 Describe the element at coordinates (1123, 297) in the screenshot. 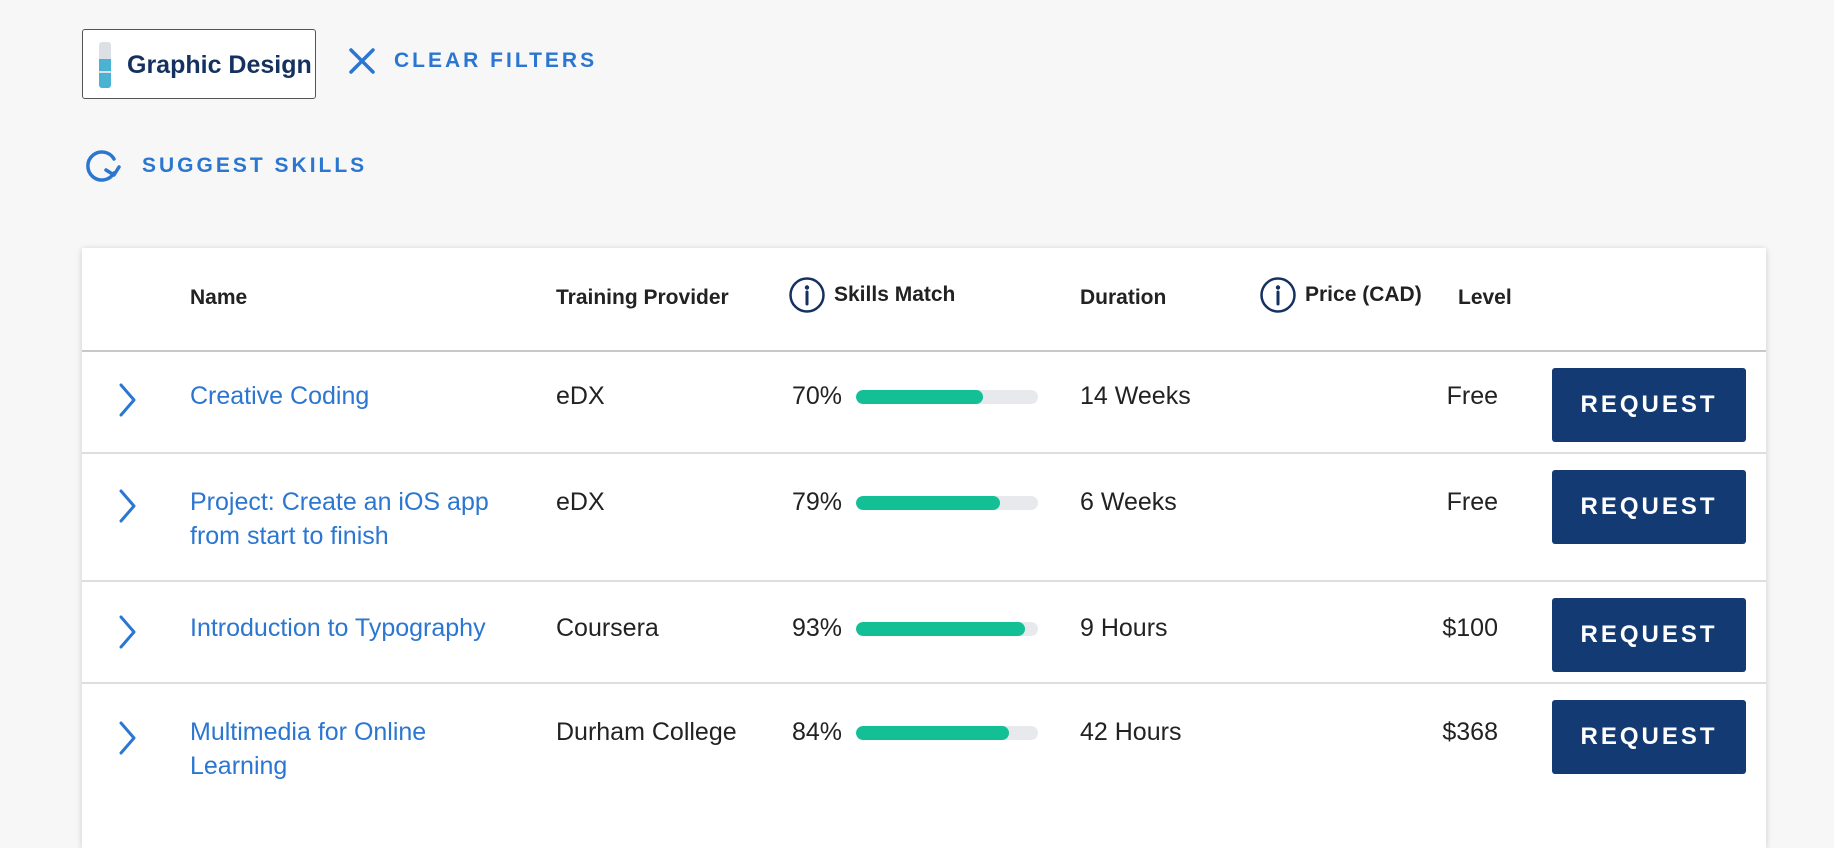

I see `column-header-duration: Duration` at that location.